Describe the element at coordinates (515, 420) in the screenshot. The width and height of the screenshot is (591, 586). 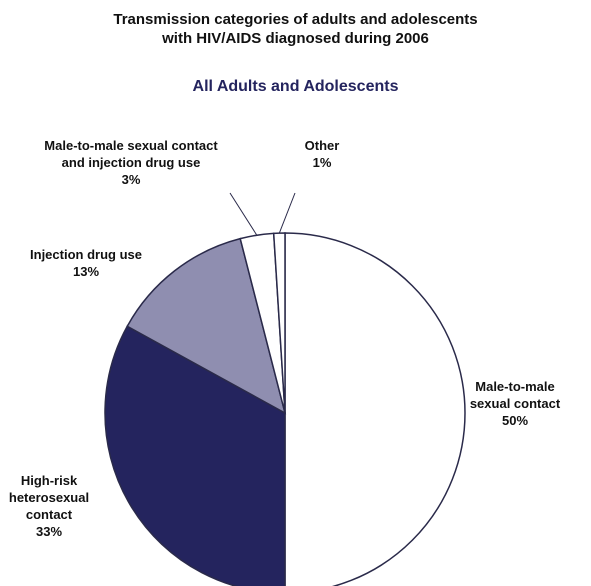
I see `slice-value: 50%` at that location.